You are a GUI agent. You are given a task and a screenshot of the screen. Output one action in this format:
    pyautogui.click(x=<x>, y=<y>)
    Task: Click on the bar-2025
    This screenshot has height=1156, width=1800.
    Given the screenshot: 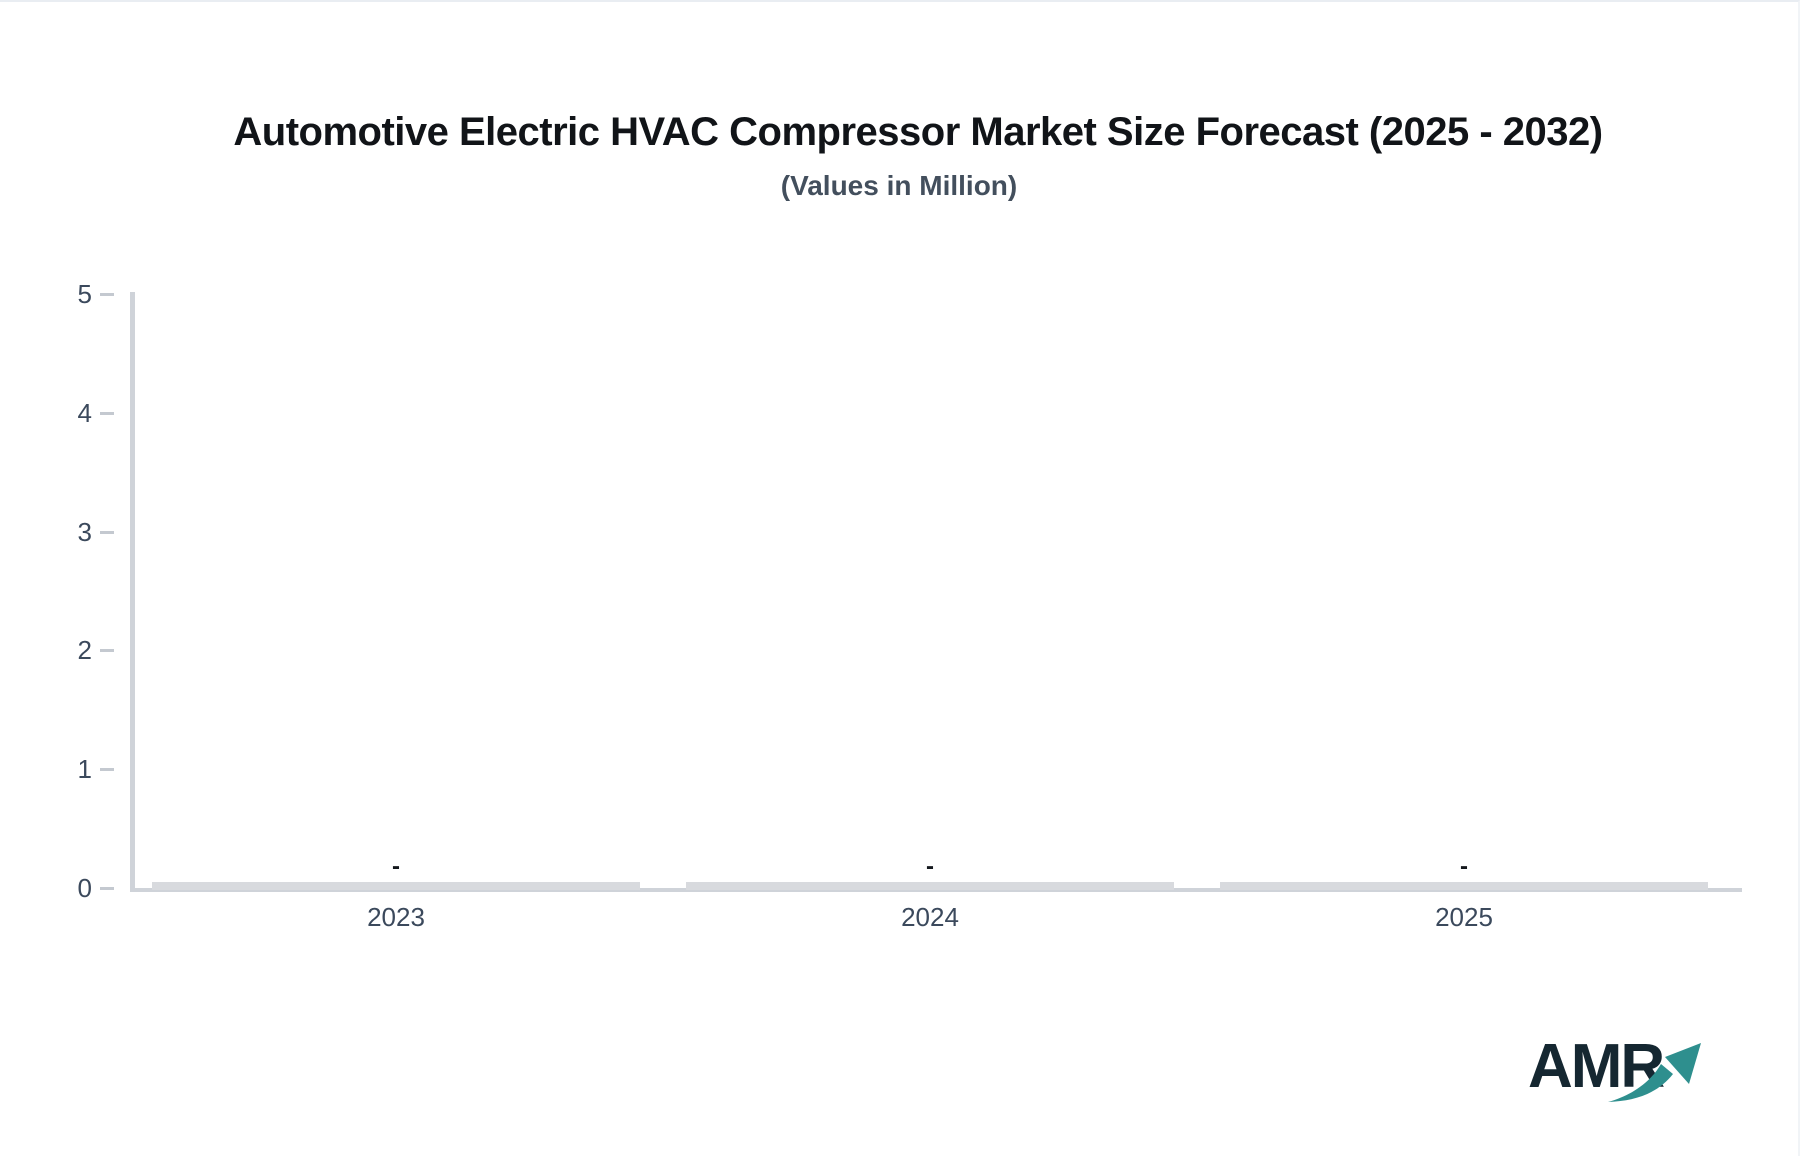 What is the action you would take?
    pyautogui.click(x=1464, y=886)
    